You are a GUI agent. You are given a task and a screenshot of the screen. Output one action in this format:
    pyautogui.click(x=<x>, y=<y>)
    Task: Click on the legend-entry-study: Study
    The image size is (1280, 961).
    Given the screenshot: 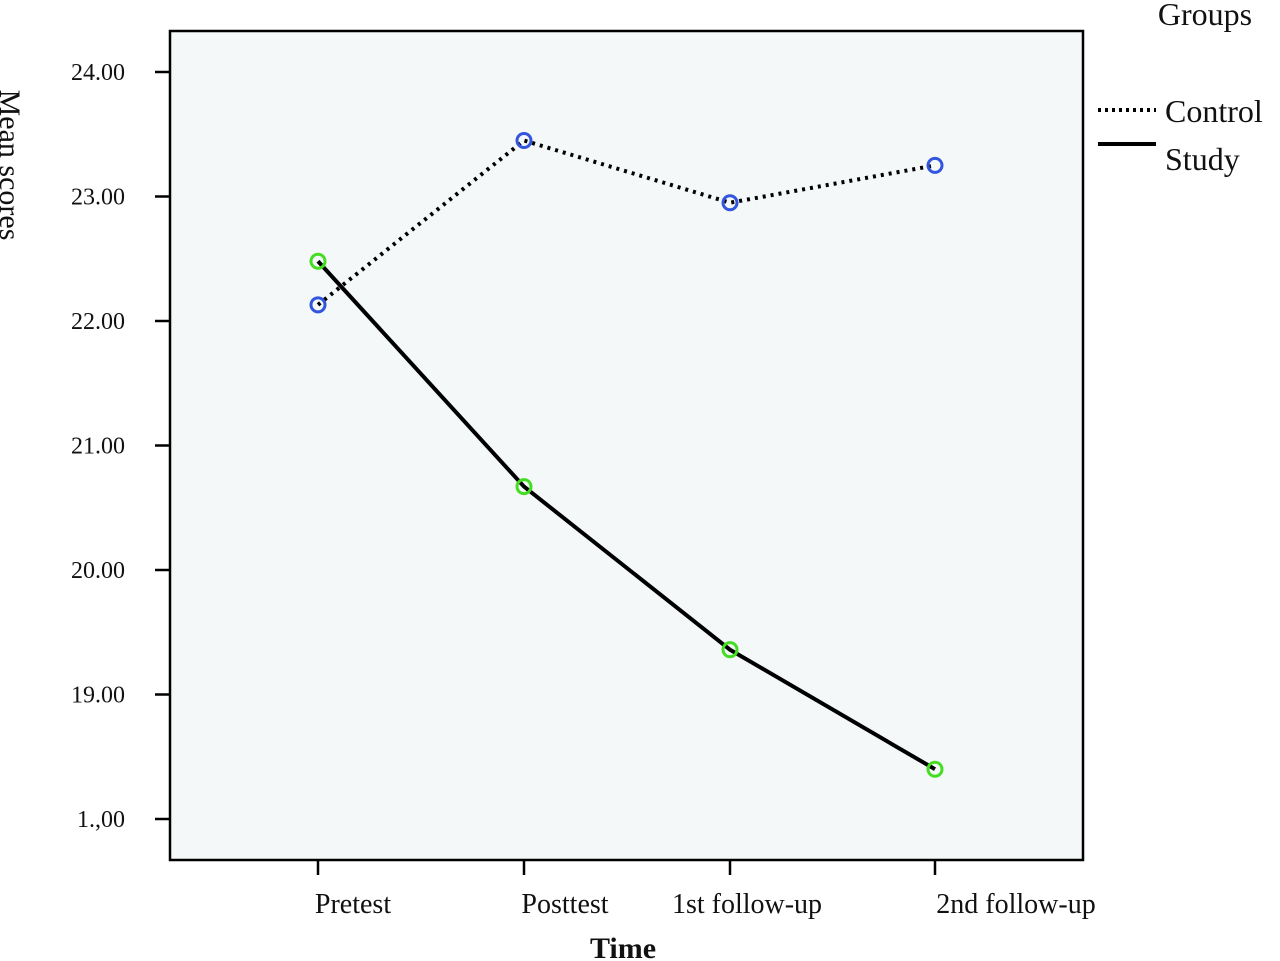 What is the action you would take?
    pyautogui.click(x=1202, y=159)
    